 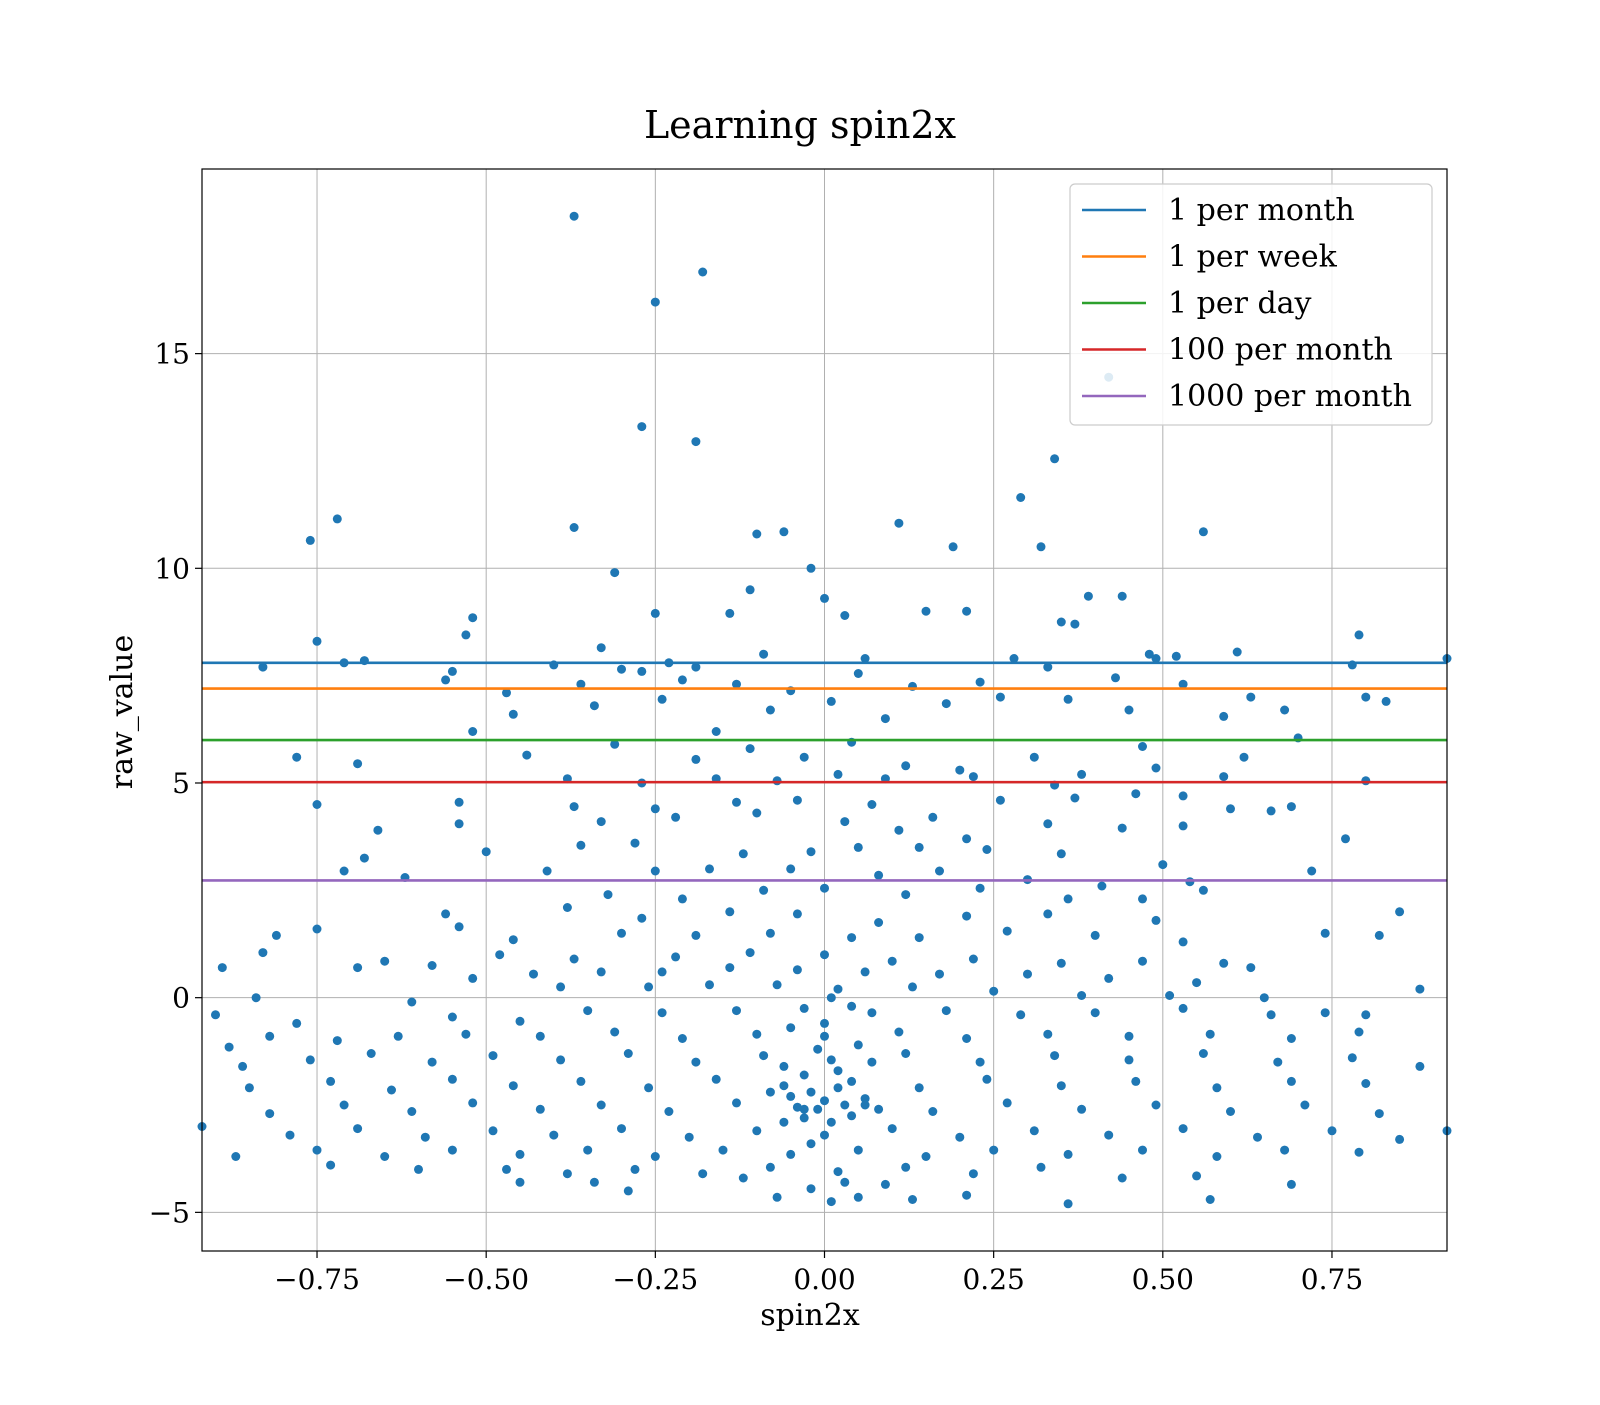 I want to click on legend-label: 100 per month, so click(x=1280, y=350).